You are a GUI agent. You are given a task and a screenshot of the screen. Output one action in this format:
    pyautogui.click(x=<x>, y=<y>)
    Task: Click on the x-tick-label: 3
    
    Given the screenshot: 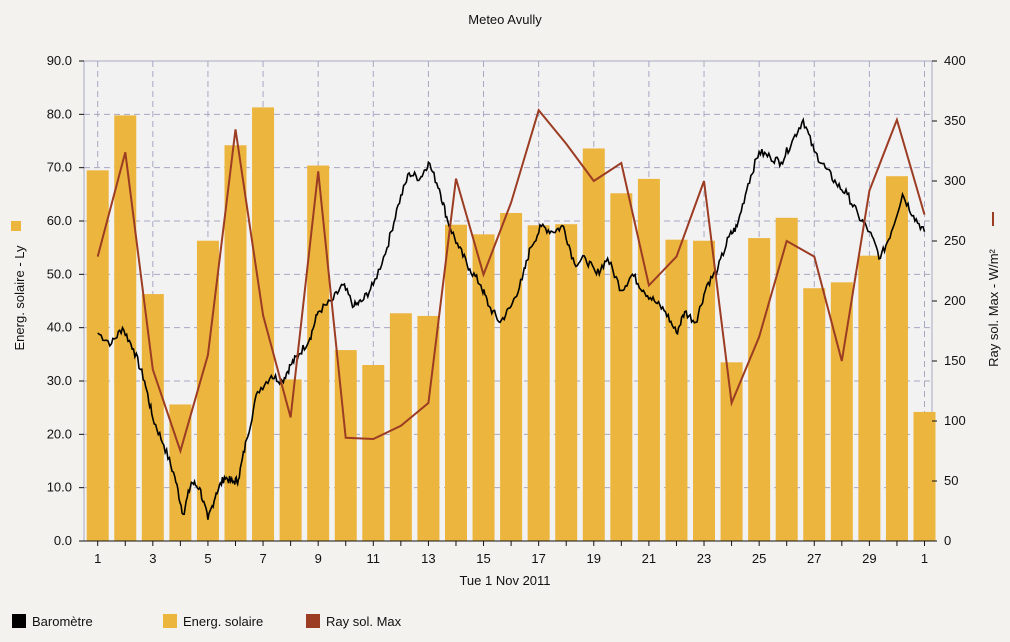 What is the action you would take?
    pyautogui.click(x=152, y=558)
    